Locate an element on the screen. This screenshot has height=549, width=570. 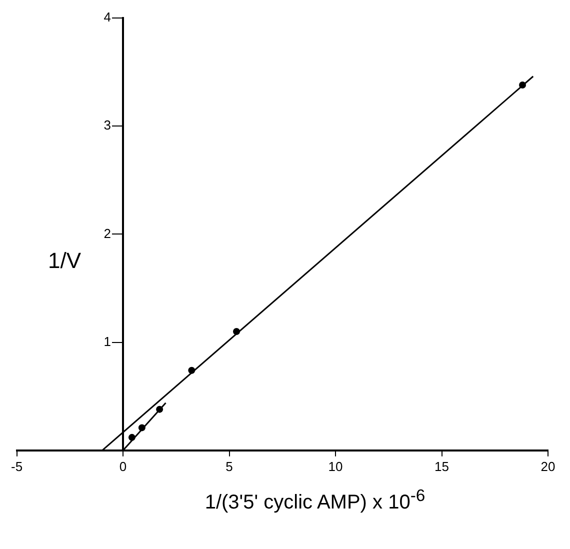
x-tick-label: -5 is located at coordinates (17, 466).